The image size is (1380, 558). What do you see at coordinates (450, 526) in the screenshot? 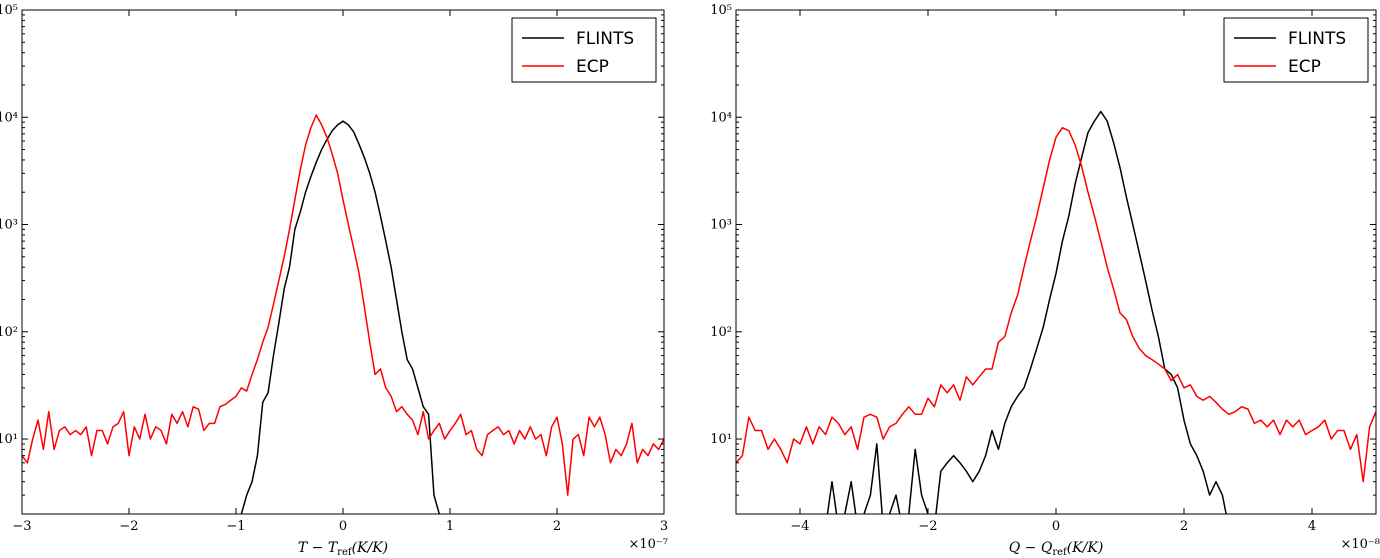
I see `x-tick-label: 1` at bounding box center [450, 526].